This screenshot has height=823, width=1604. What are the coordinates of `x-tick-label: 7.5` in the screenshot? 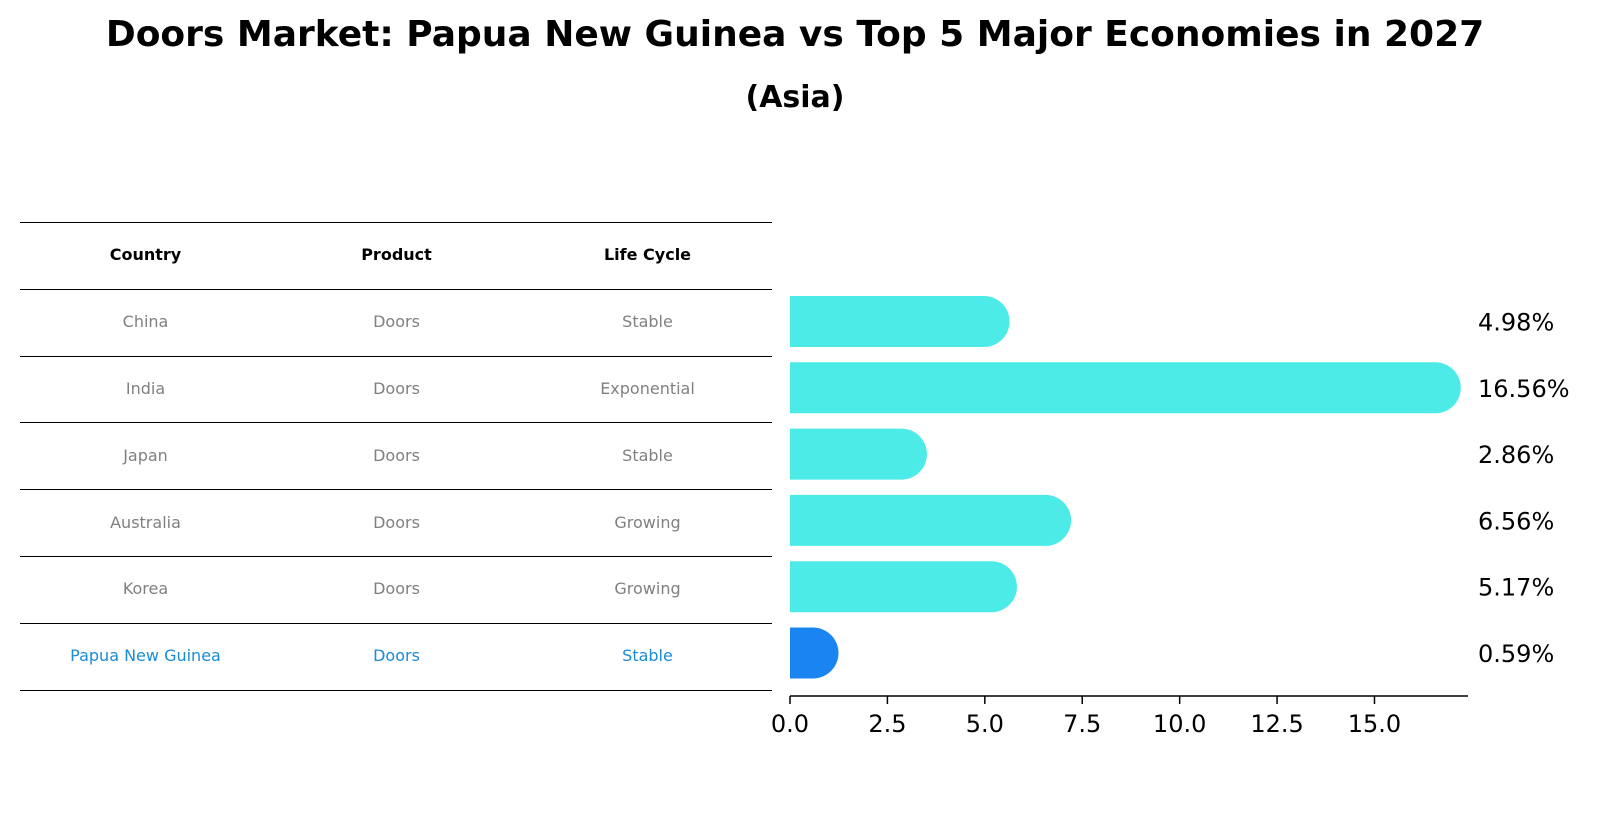 It's located at (1082, 724).